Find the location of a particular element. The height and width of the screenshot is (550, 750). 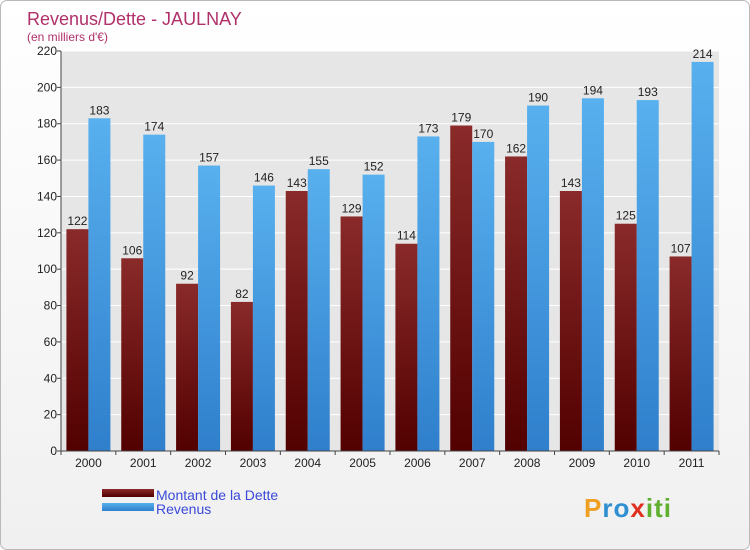

data-label-revenus: 190 is located at coordinates (538, 98).